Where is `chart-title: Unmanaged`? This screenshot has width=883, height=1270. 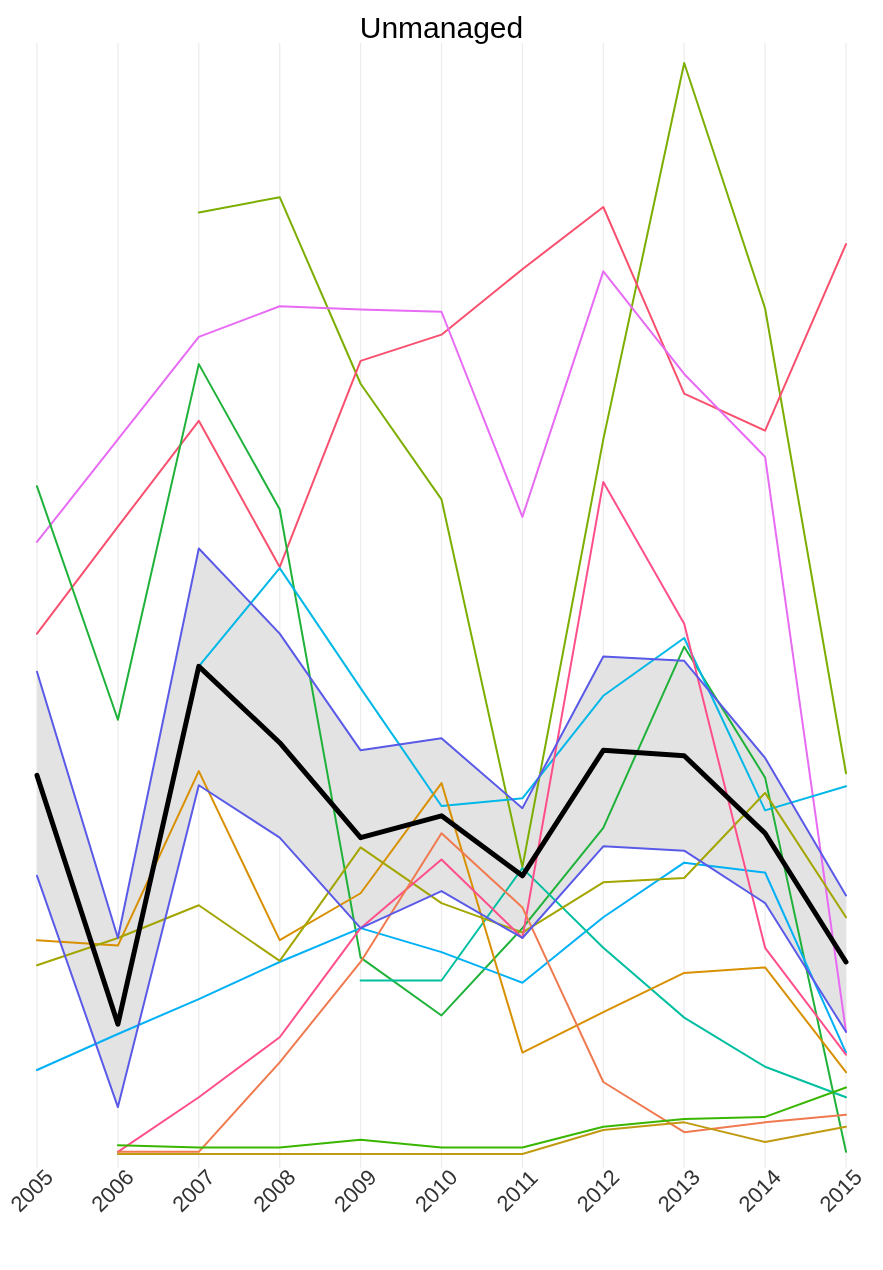
chart-title: Unmanaged is located at coordinates (441, 27).